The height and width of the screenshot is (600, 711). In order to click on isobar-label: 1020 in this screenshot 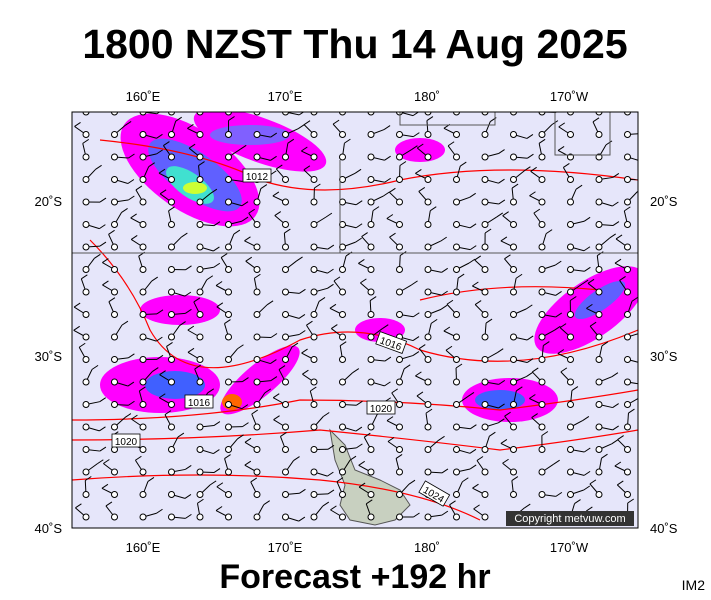, I will do `click(381, 407)`.